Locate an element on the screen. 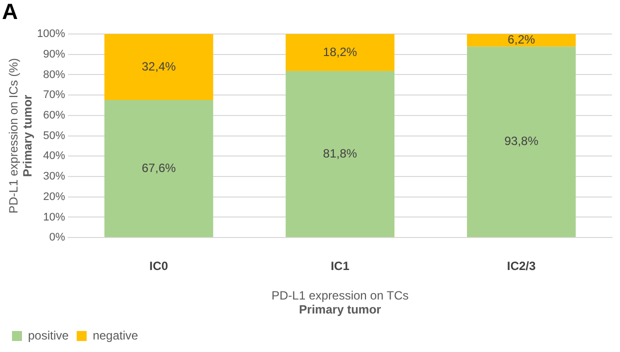 This screenshot has width=620, height=352. x-tick-label: IC2/3 is located at coordinates (521, 266).